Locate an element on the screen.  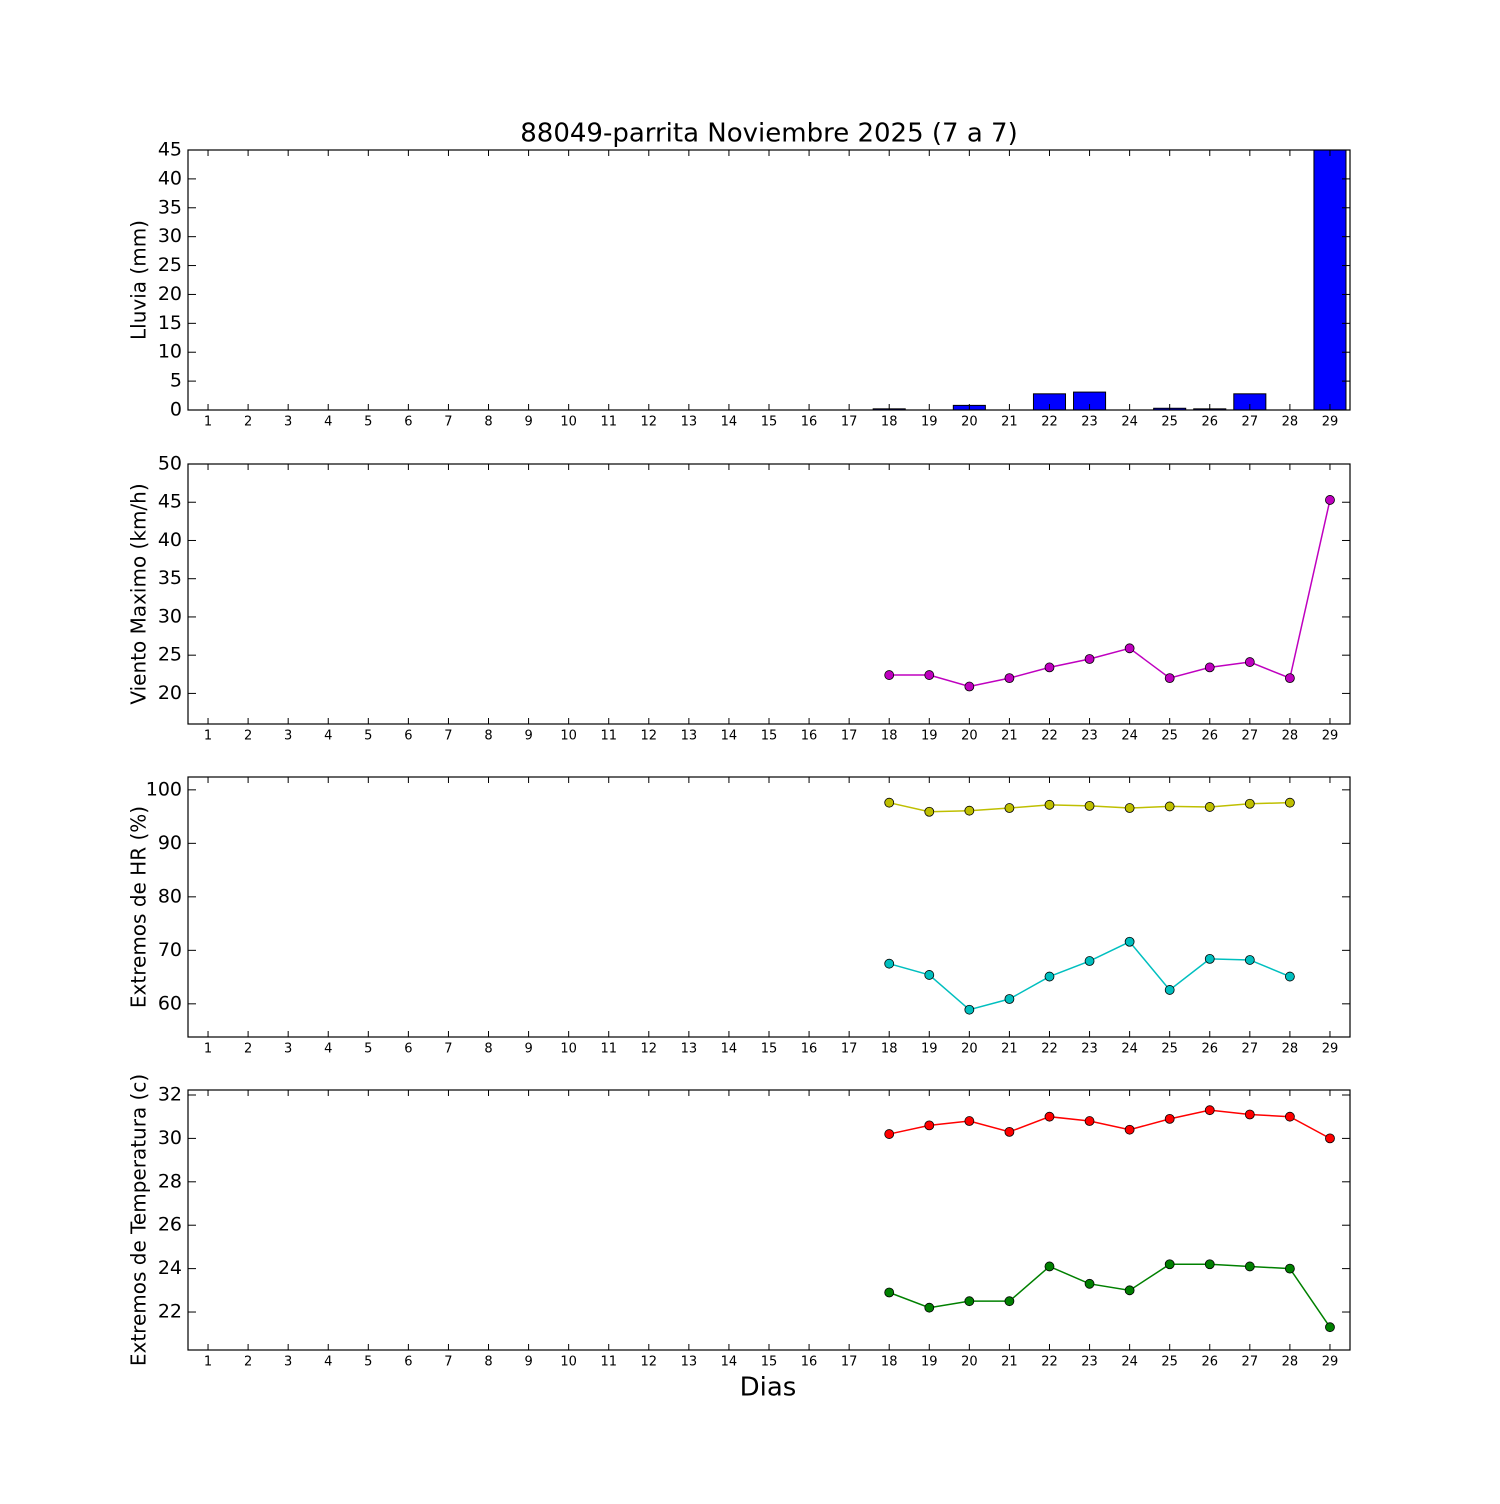
x-tick-label: 13 is located at coordinates (689, 1049).